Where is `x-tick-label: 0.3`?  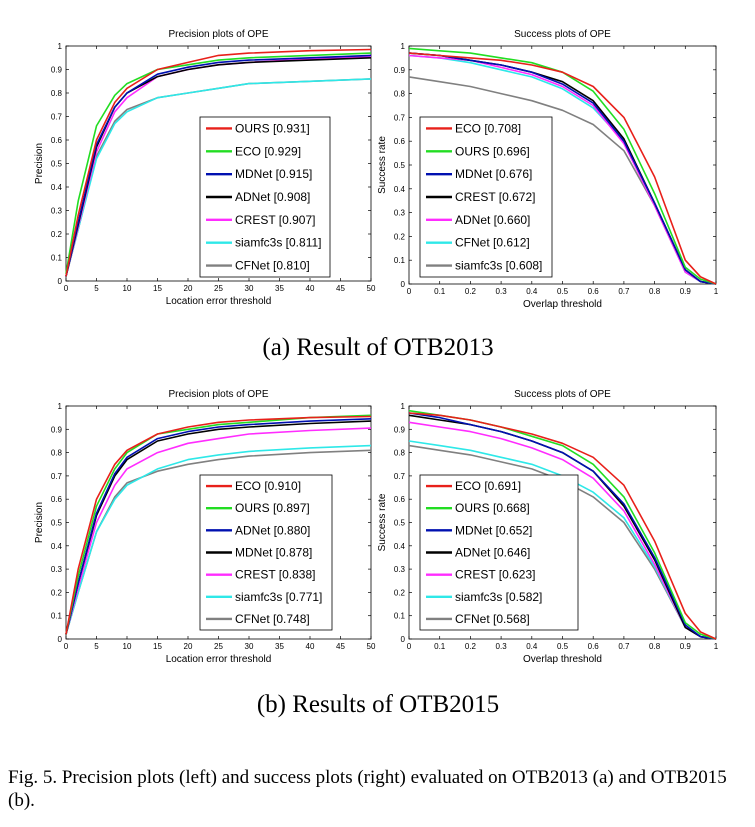
x-tick-label: 0.3 is located at coordinates (502, 646).